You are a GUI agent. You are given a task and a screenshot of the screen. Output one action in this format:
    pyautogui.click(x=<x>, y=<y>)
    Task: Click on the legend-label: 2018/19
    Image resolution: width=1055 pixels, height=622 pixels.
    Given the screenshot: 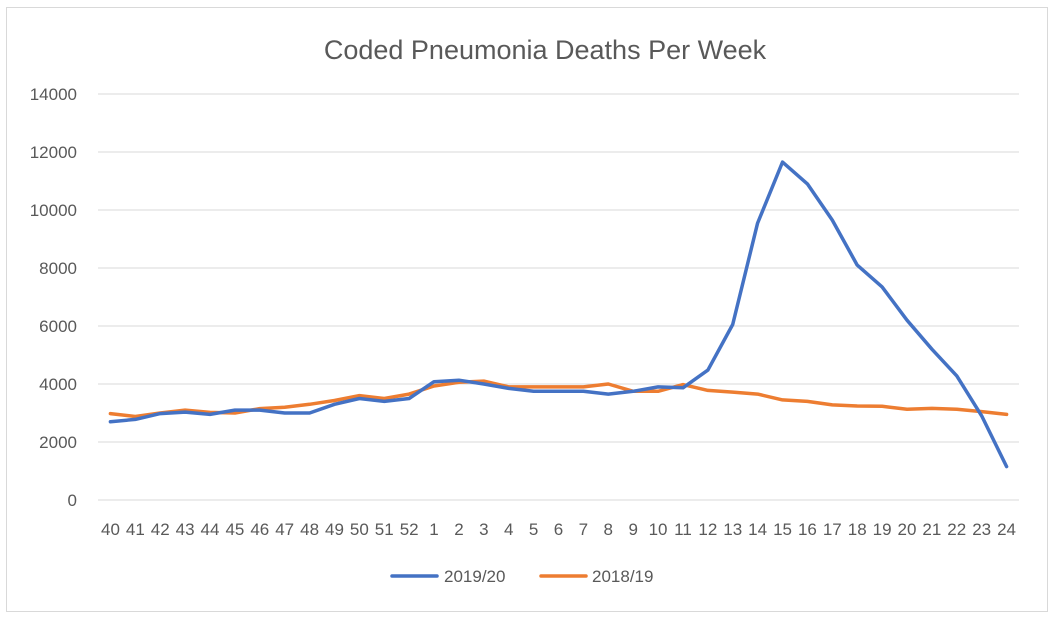 What is the action you would take?
    pyautogui.click(x=622, y=576)
    